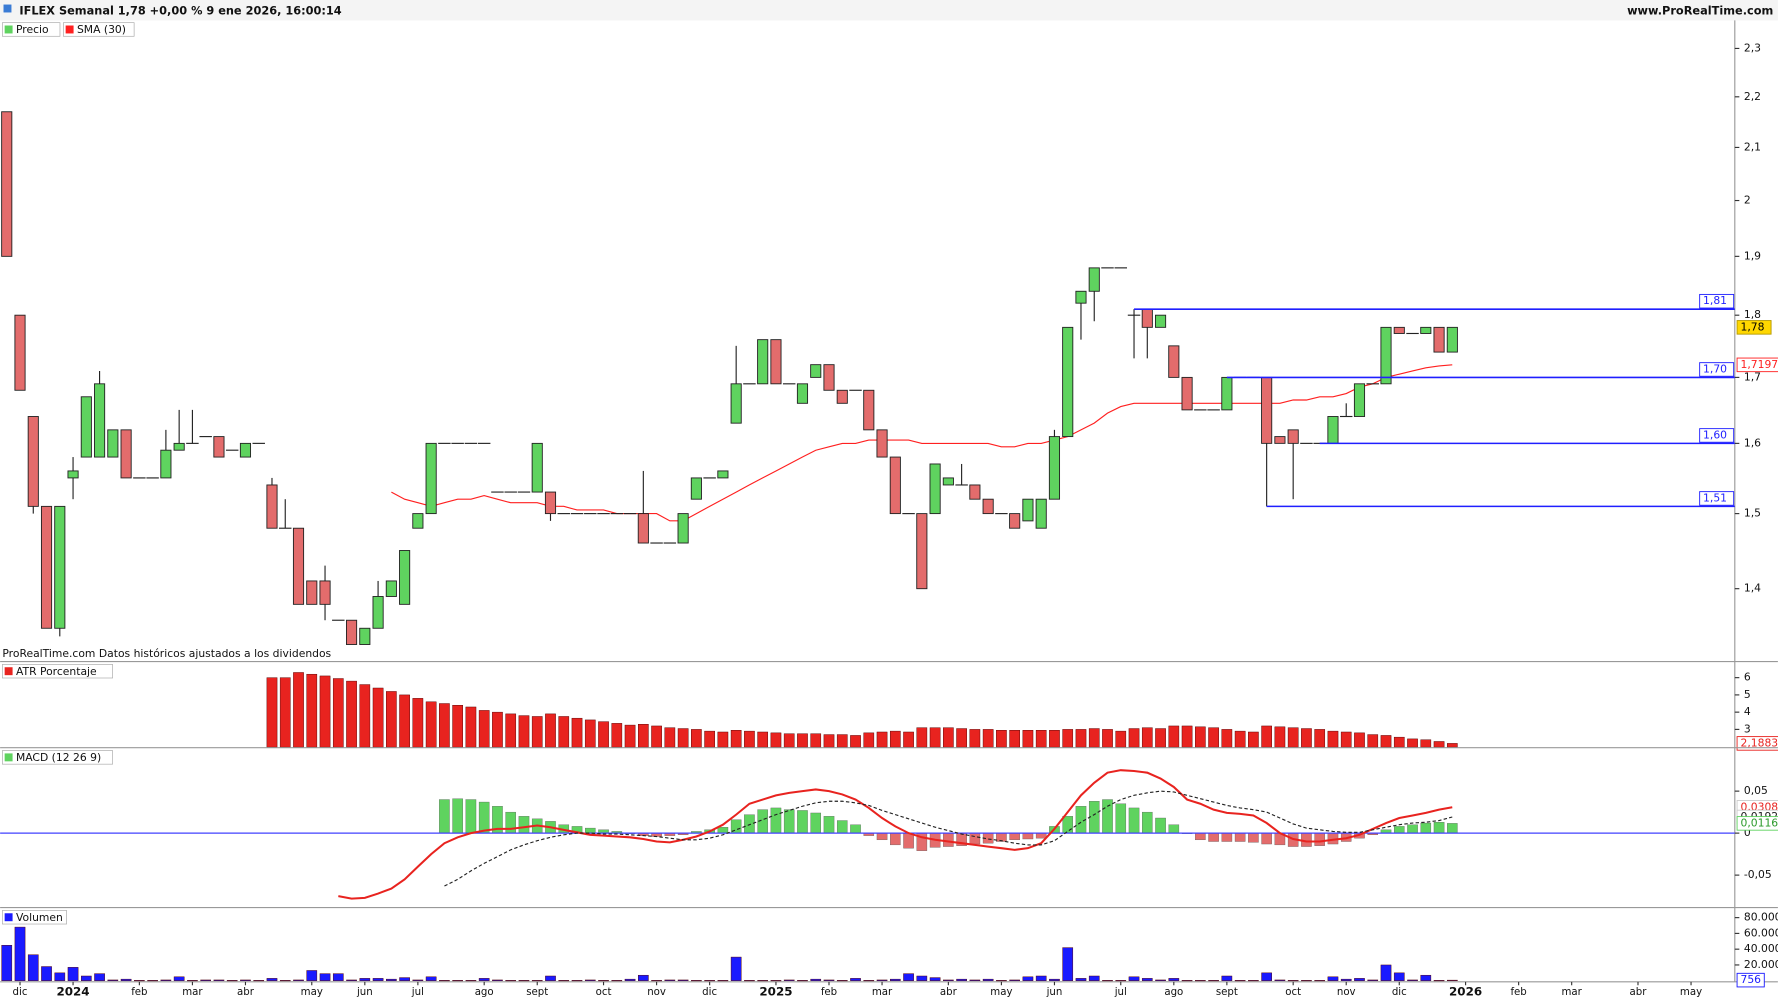 Image resolution: width=1778 pixels, height=1000 pixels. What do you see at coordinates (1747, 677) in the screenshot?
I see `y-tick-label: 6` at bounding box center [1747, 677].